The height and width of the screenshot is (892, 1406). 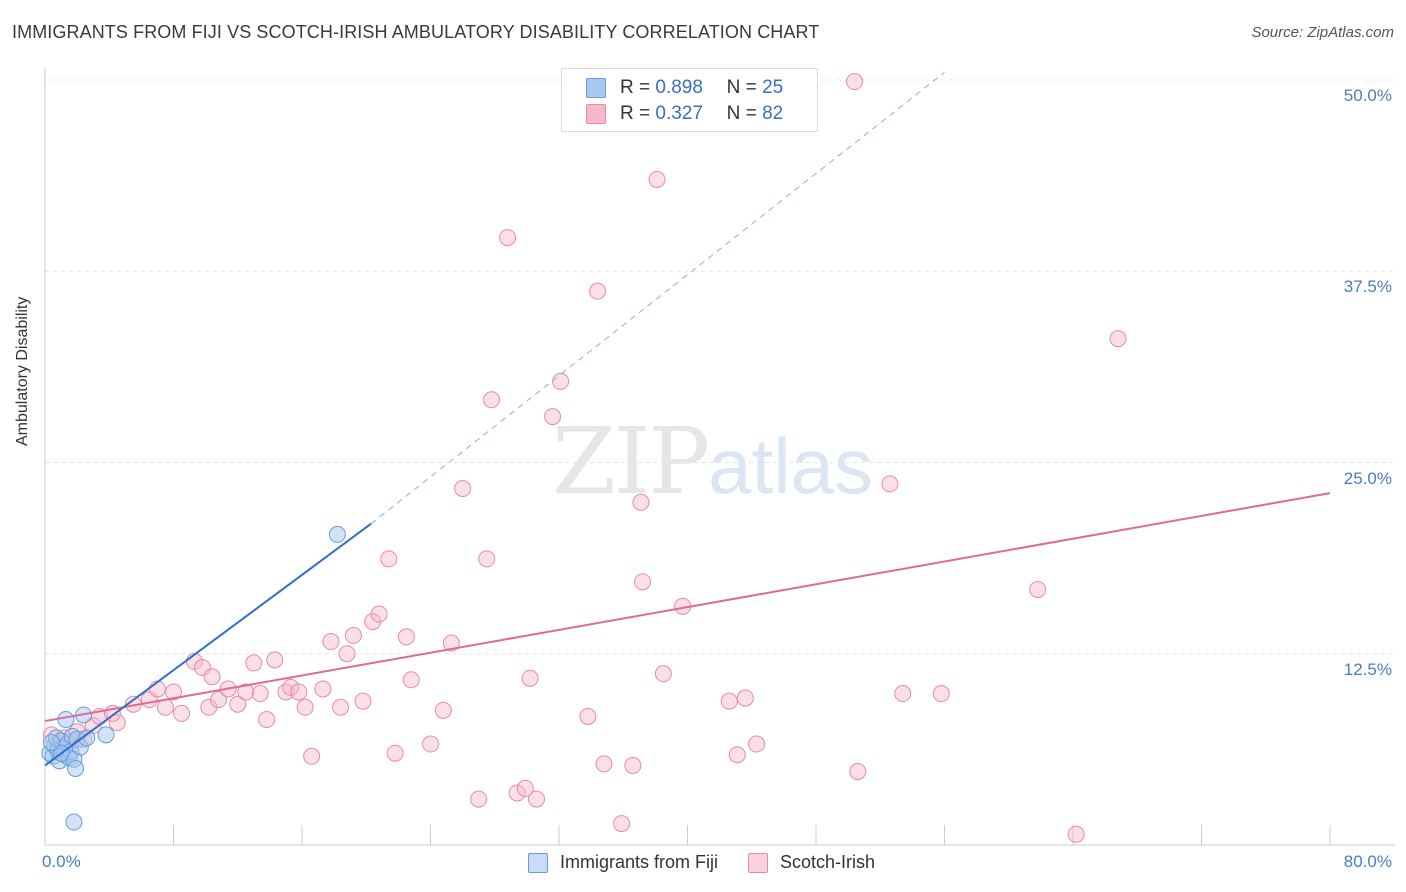 What do you see at coordinates (1367, 861) in the screenshot?
I see `x-tick-max: 80.0%` at bounding box center [1367, 861].